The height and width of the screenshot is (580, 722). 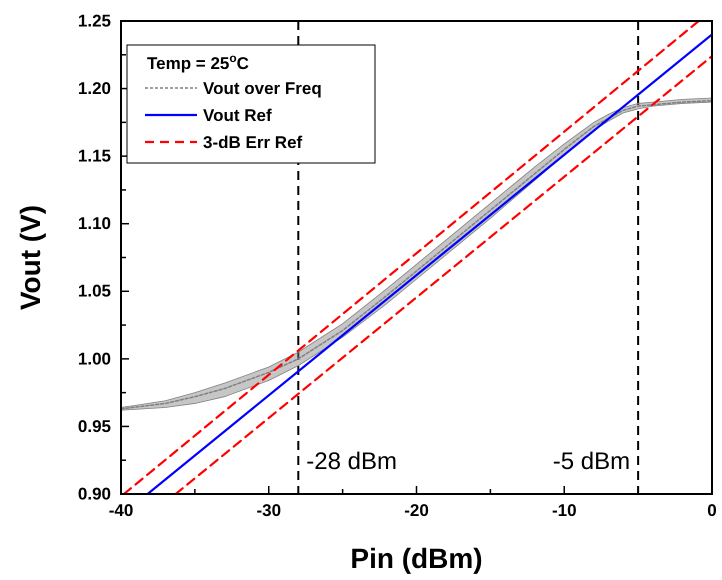 I want to click on y-tick-label: 1.05, so click(x=94, y=291).